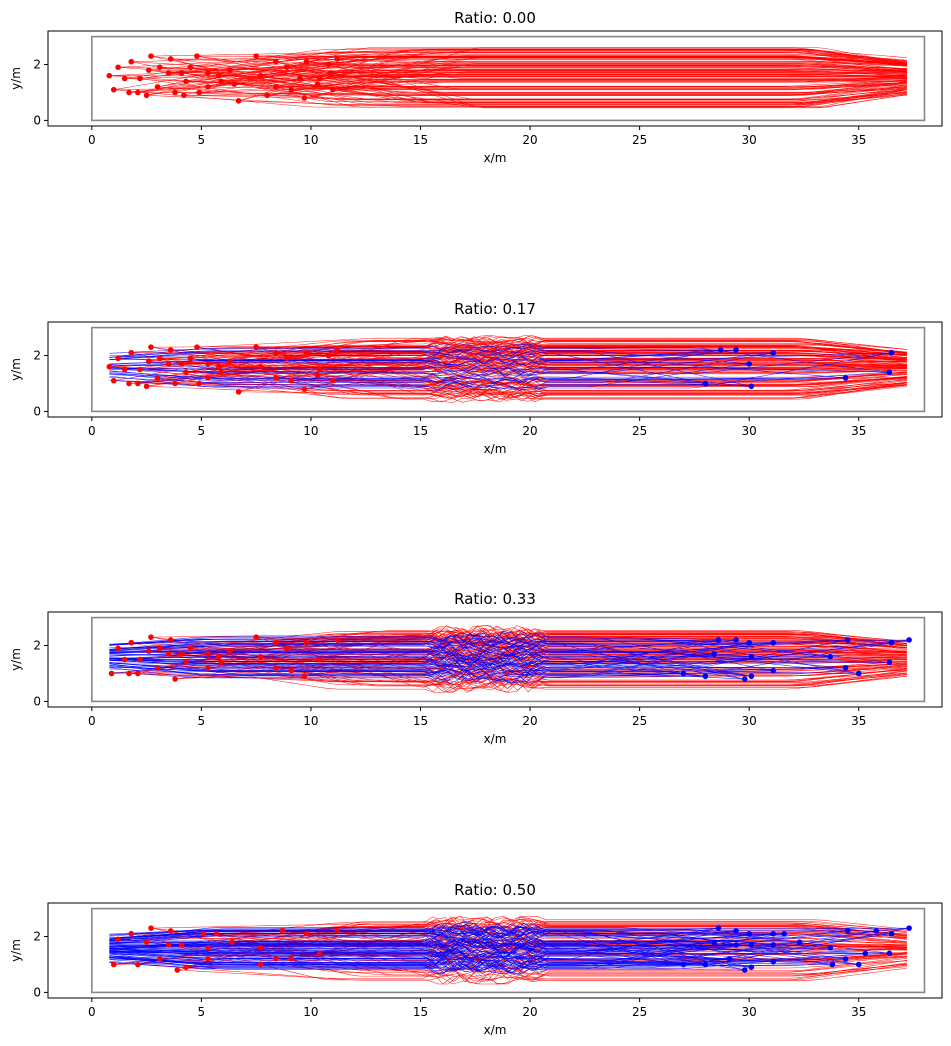 The height and width of the screenshot is (1046, 951). I want to click on axes-frame, so click(495, 950).